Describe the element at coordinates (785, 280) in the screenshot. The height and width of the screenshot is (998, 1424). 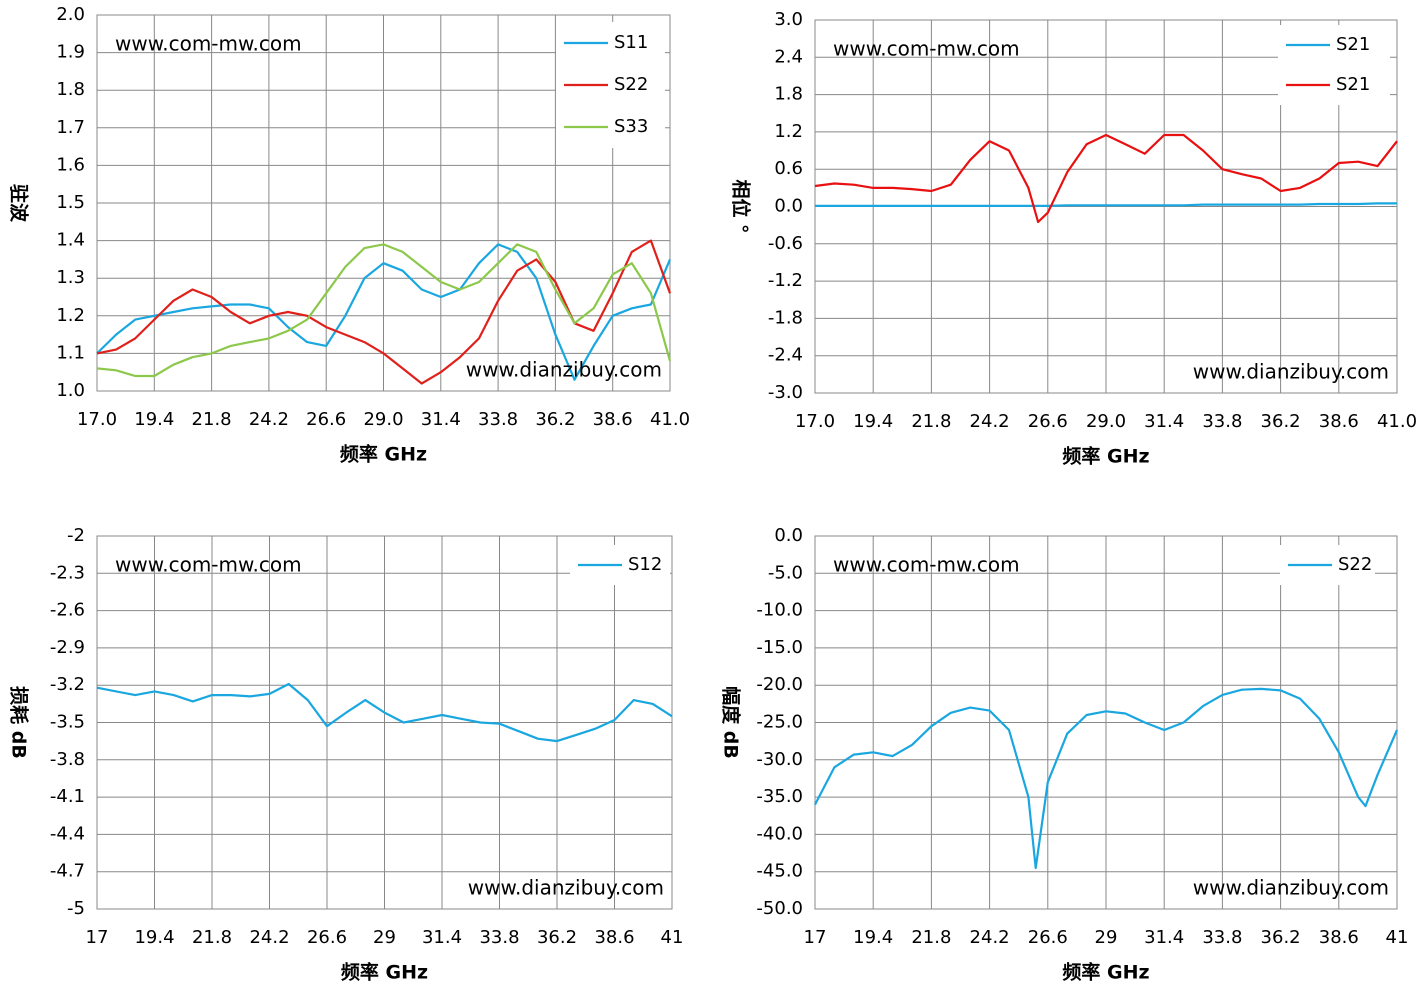
I see `y-tick-label: -1.2` at that location.